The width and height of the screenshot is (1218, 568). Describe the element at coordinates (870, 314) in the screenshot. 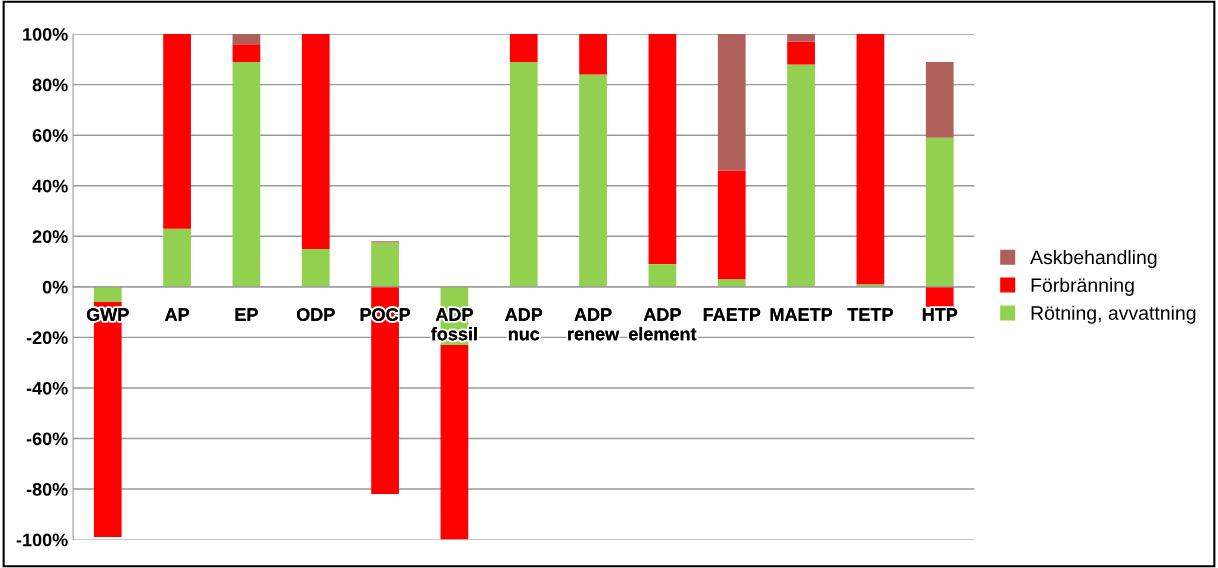

I see `x-tick-label: TETP` at that location.